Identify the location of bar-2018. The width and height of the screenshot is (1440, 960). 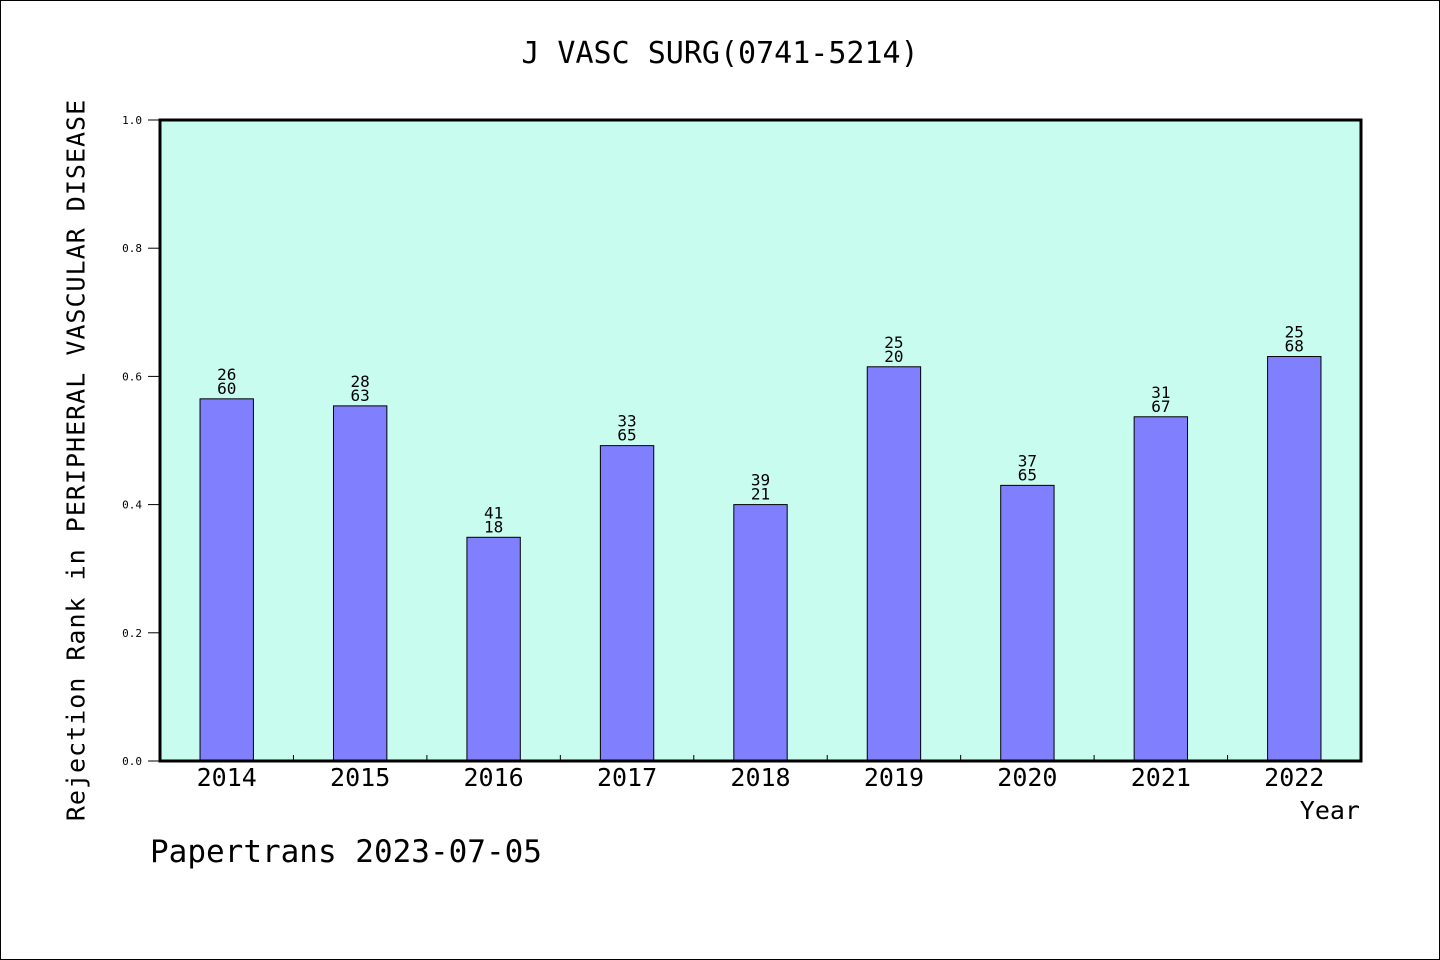
(760, 633).